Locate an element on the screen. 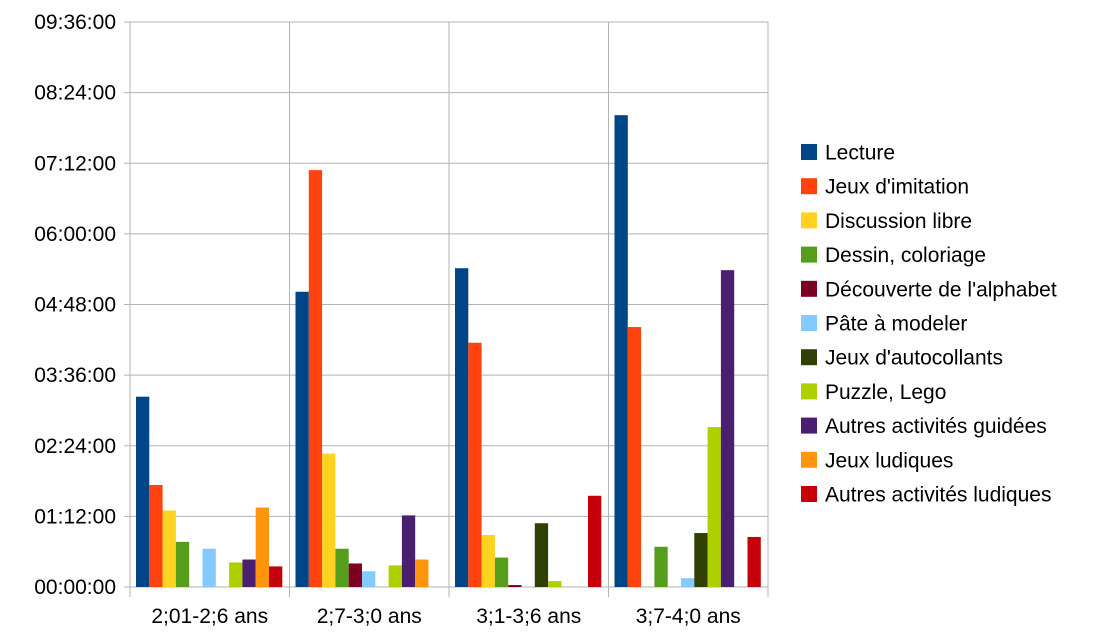 Image resolution: width=1114 pixels, height=632 pixels. legend-label: Découverte de l'alphabet is located at coordinates (941, 289).